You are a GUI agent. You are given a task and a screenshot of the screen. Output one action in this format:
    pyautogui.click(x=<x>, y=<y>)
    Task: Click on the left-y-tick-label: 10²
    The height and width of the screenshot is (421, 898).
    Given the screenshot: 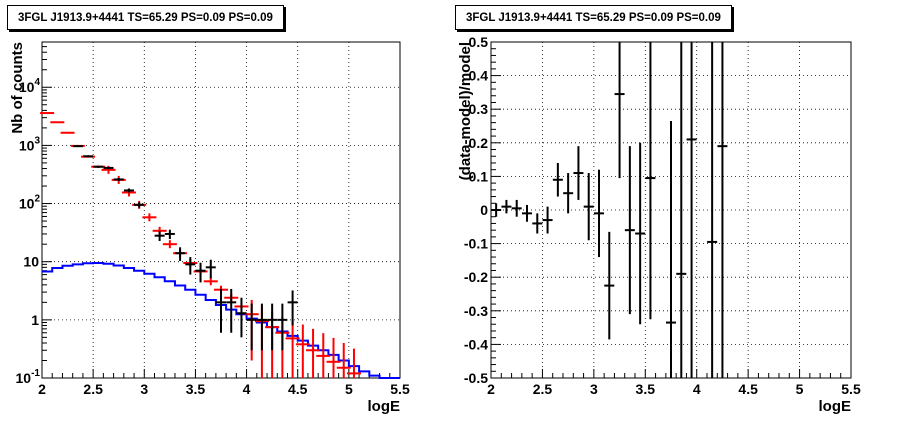 What is the action you would take?
    pyautogui.click(x=30, y=203)
    